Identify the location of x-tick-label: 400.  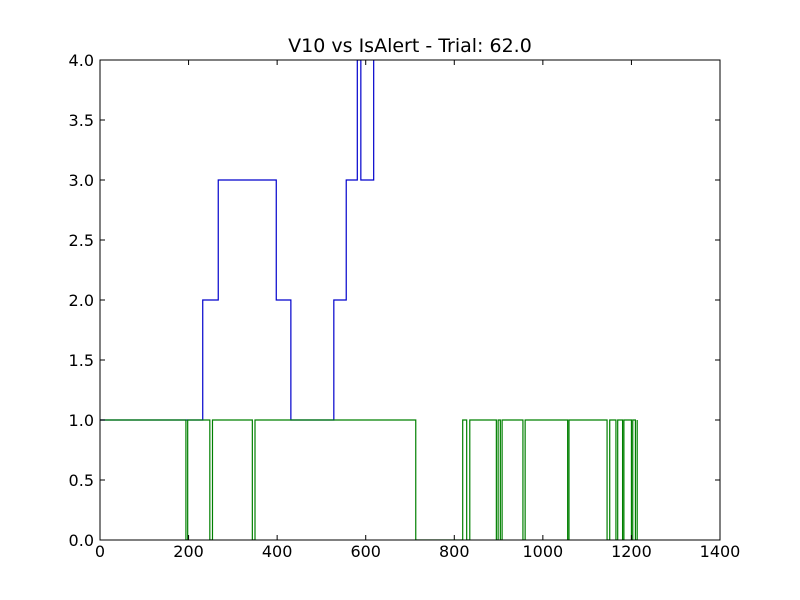
(277, 551).